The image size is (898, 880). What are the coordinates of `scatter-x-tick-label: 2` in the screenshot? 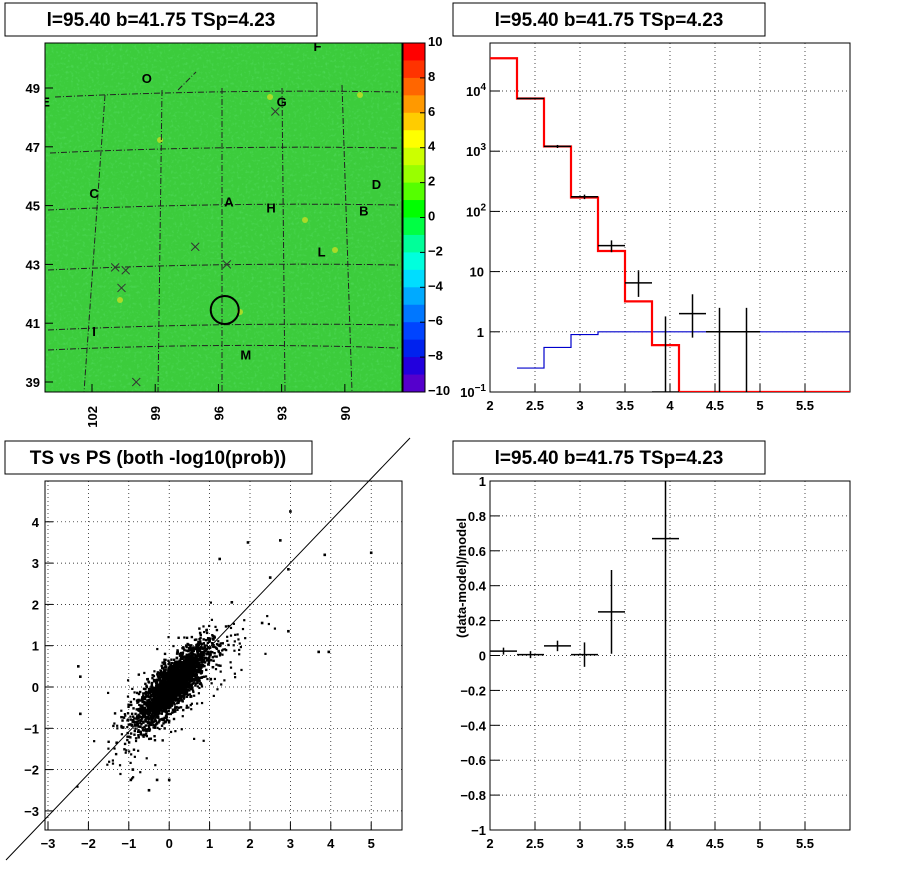 It's located at (249, 843).